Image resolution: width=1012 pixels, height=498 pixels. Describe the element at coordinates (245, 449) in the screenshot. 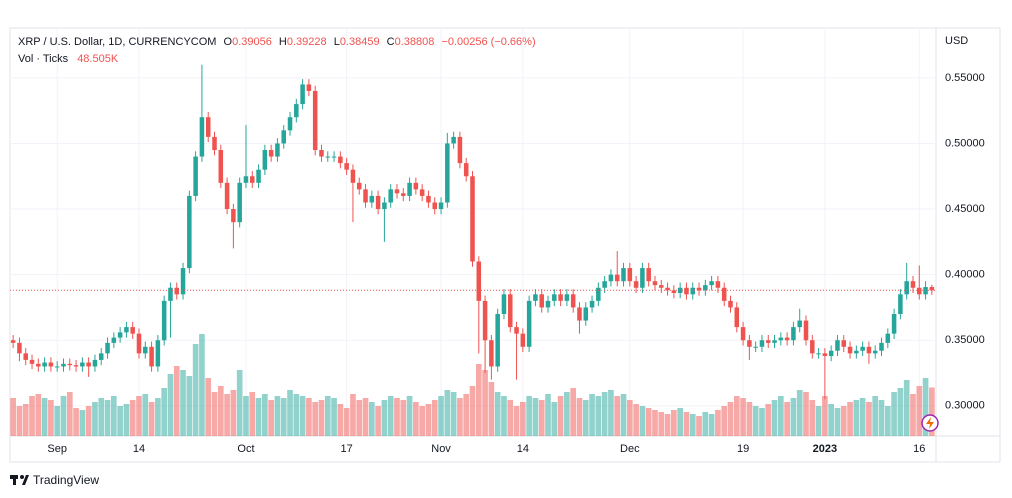

I see `x-tick-label: Oct` at that location.